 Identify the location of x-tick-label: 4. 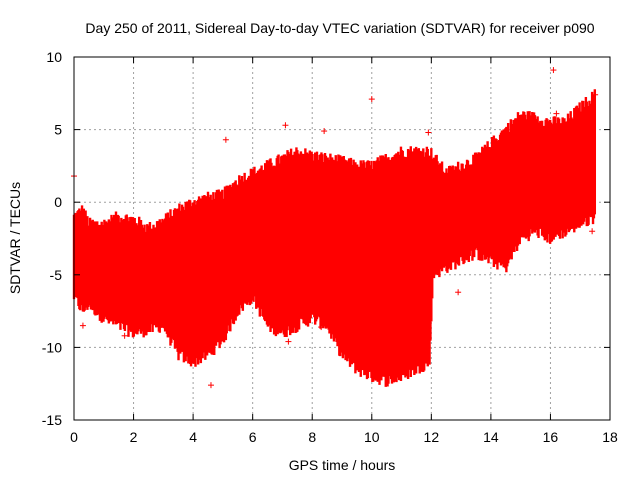
(193, 437).